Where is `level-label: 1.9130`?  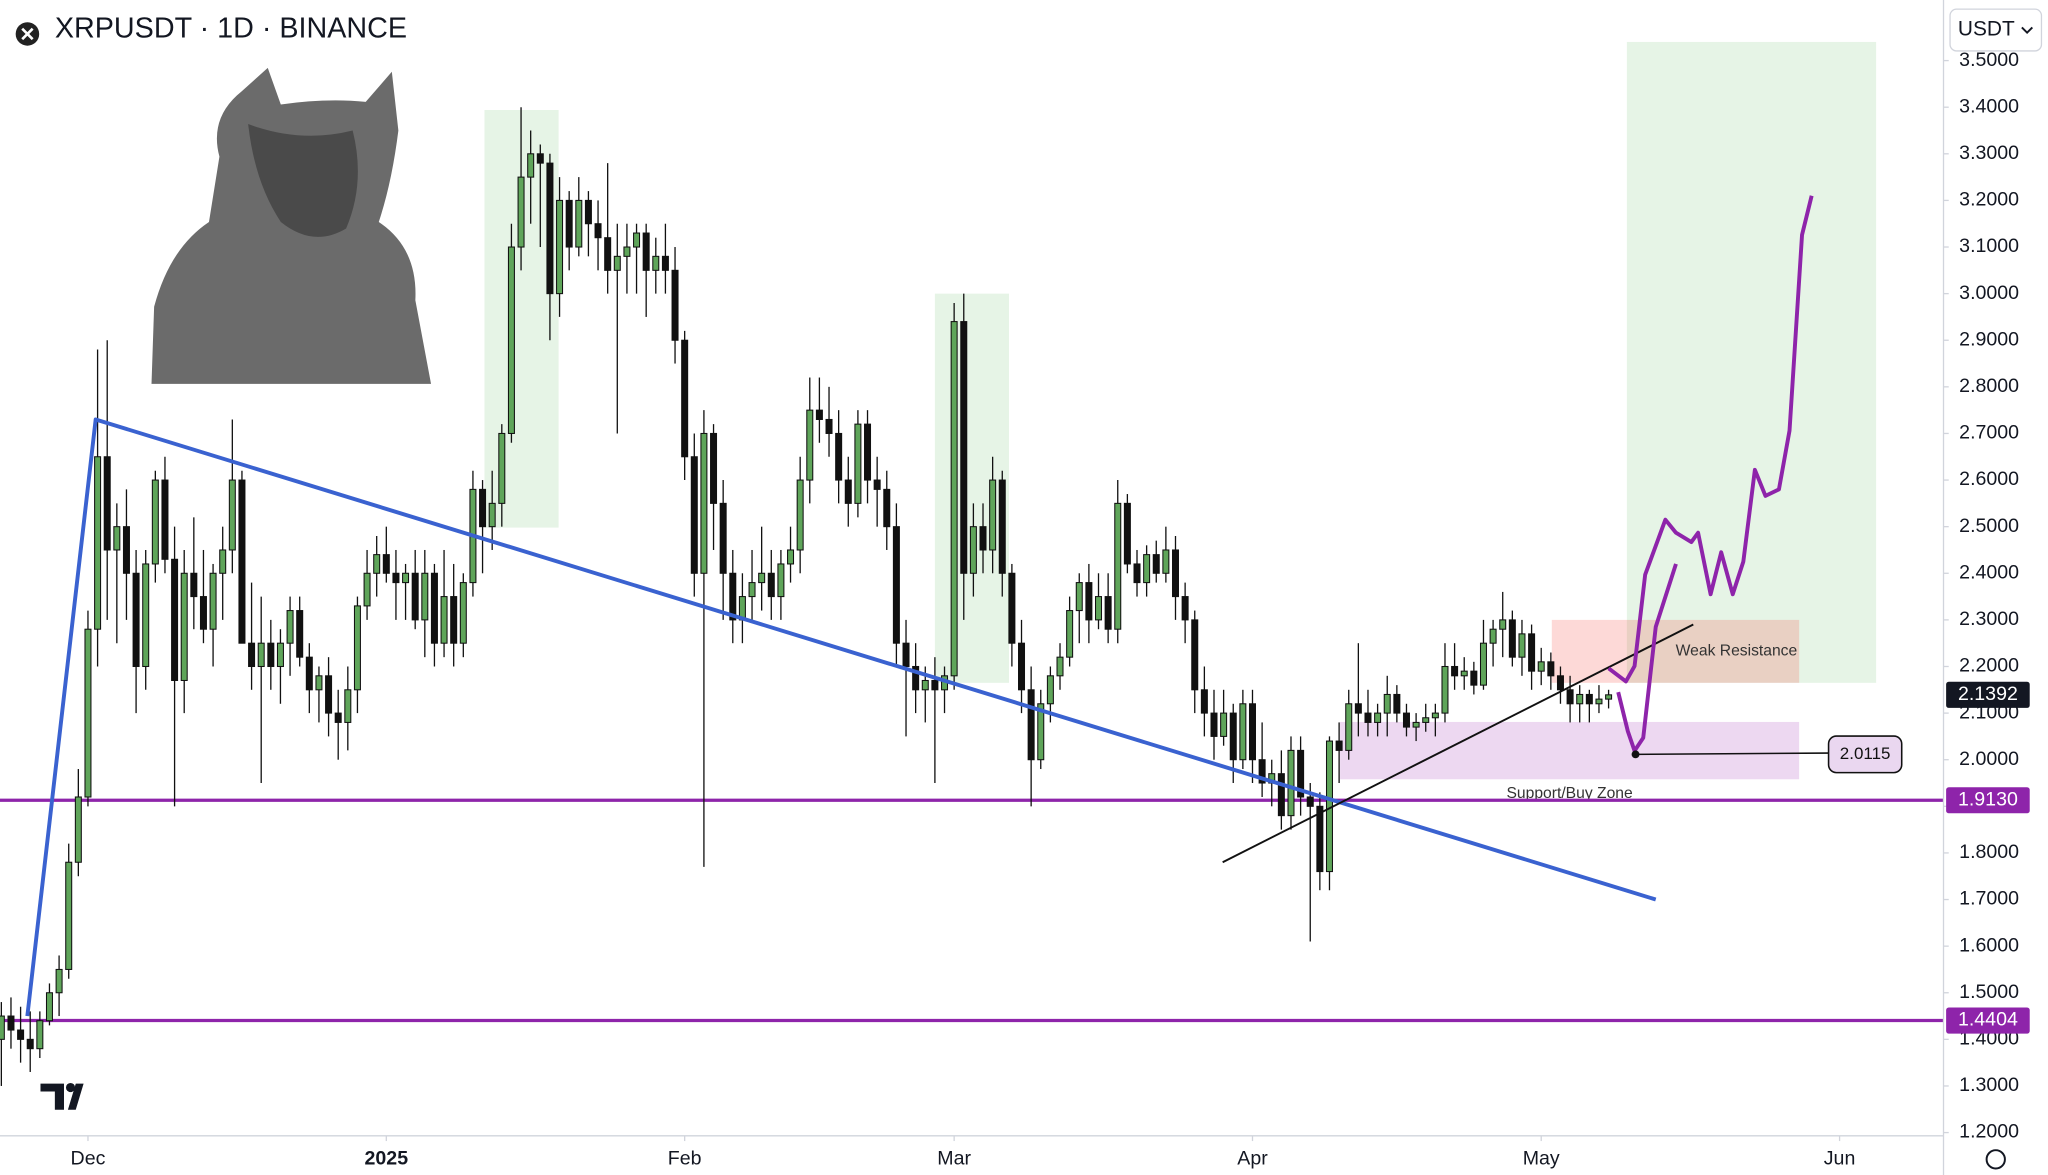
level-label: 1.9130 is located at coordinates (1988, 799).